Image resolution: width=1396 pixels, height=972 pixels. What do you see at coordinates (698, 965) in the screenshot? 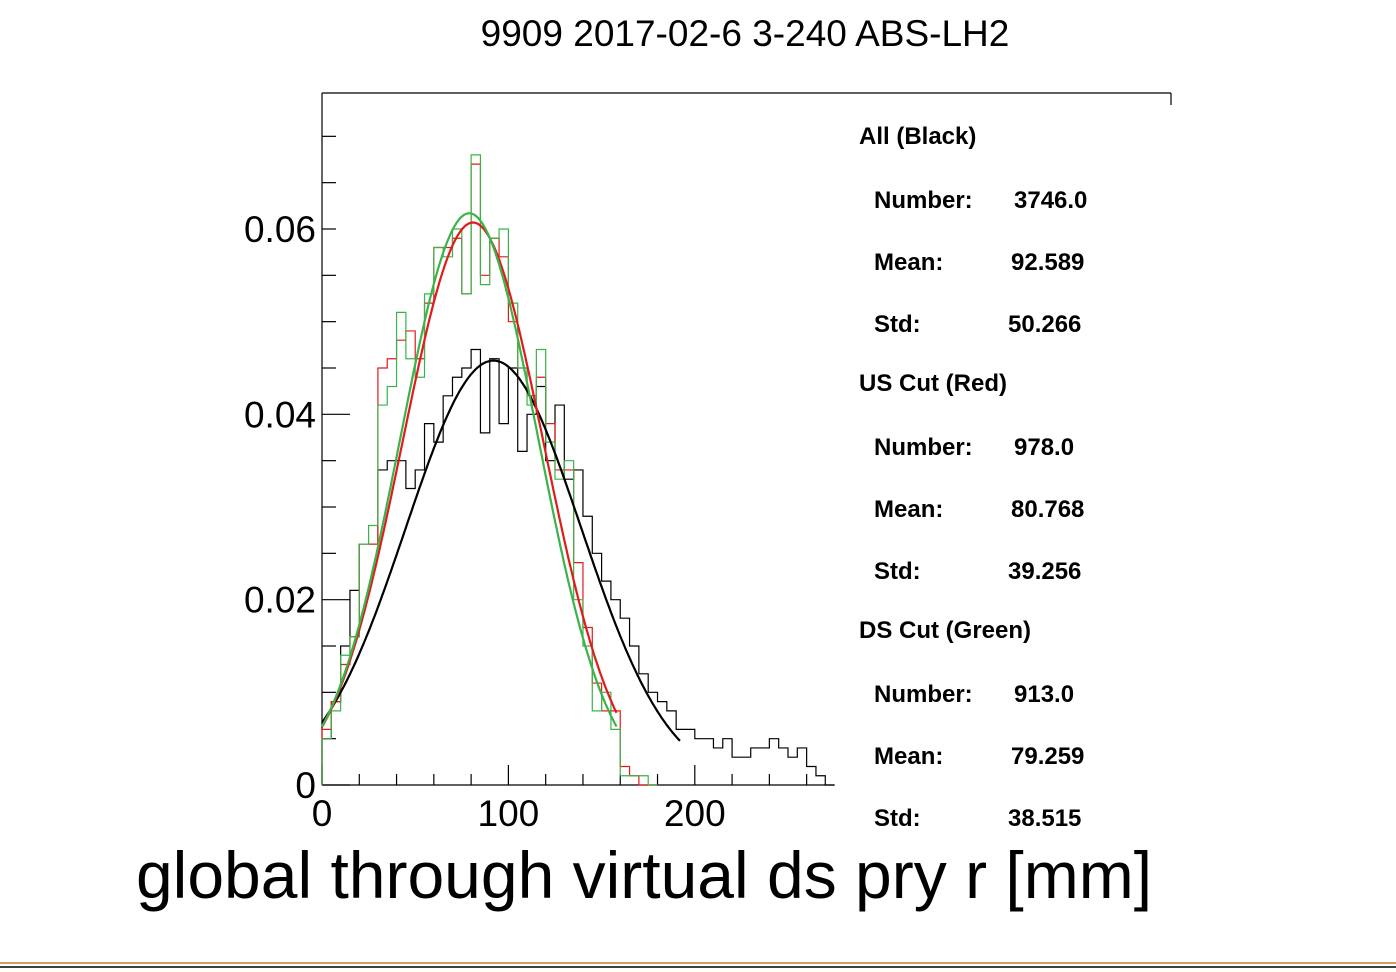
I see `footer-rule` at bounding box center [698, 965].